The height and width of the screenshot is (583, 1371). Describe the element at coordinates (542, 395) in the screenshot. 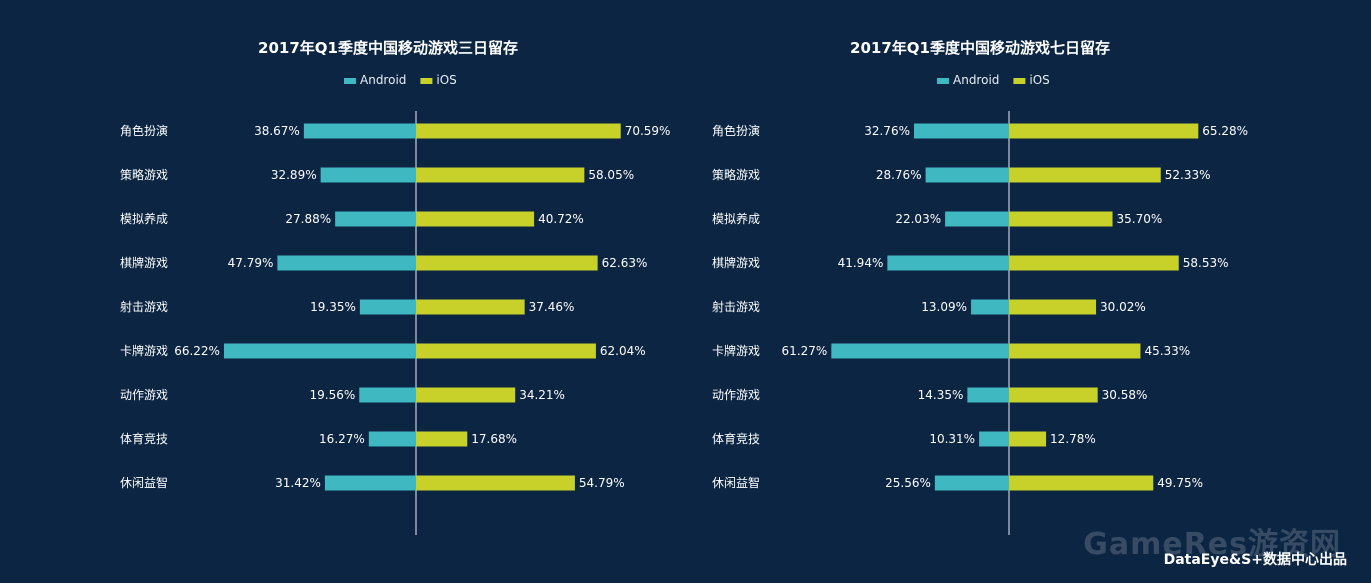

I see `value-label-ios: 34.21%` at that location.